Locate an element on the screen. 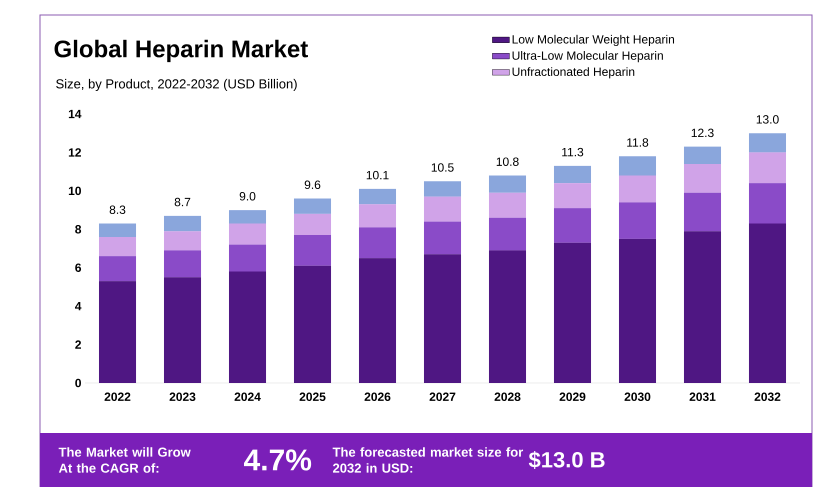  chart-subtitle: Size, by Product, 2022-2032 (USD Billion) is located at coordinates (176, 84).